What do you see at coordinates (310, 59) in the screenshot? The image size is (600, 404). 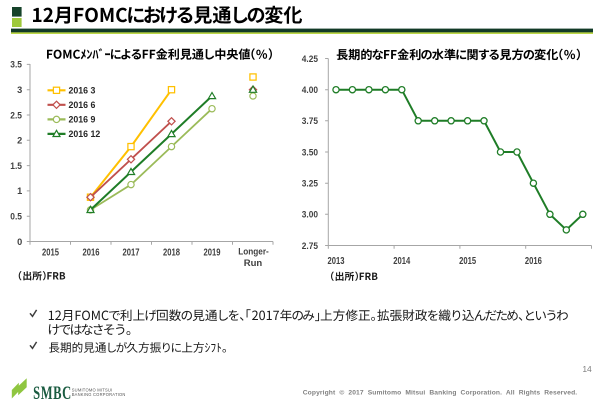 I see `svg-text: 4.25` at bounding box center [310, 59].